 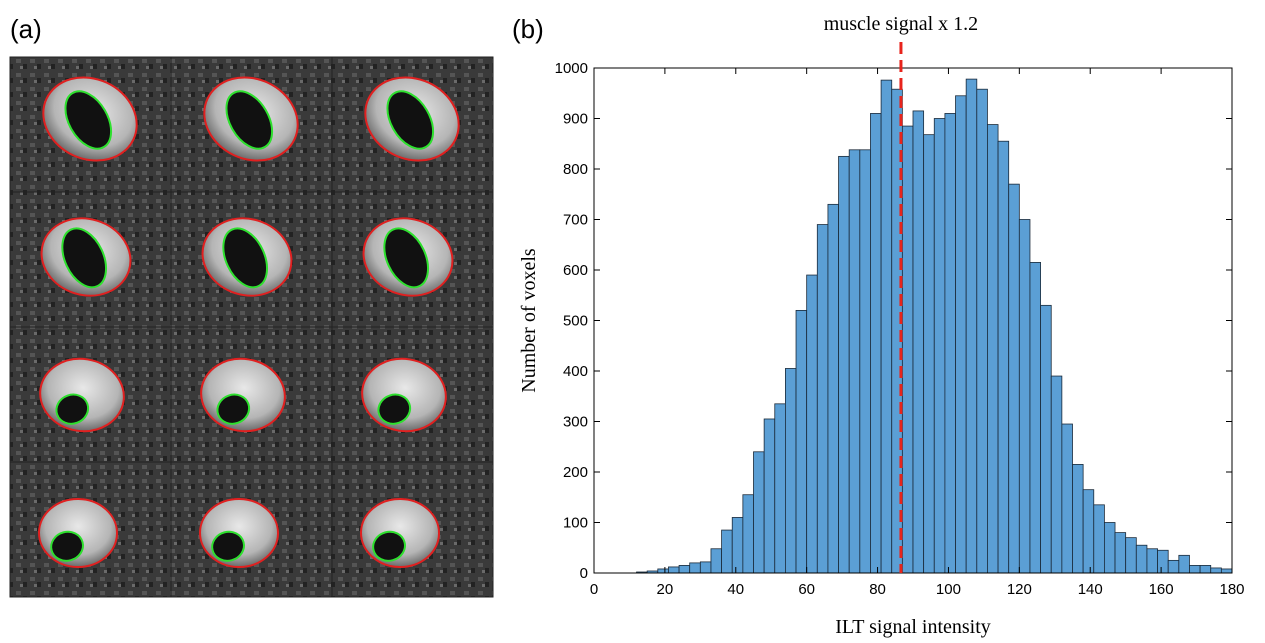 What do you see at coordinates (528, 29) in the screenshot?
I see `panel-label: (b)` at bounding box center [528, 29].